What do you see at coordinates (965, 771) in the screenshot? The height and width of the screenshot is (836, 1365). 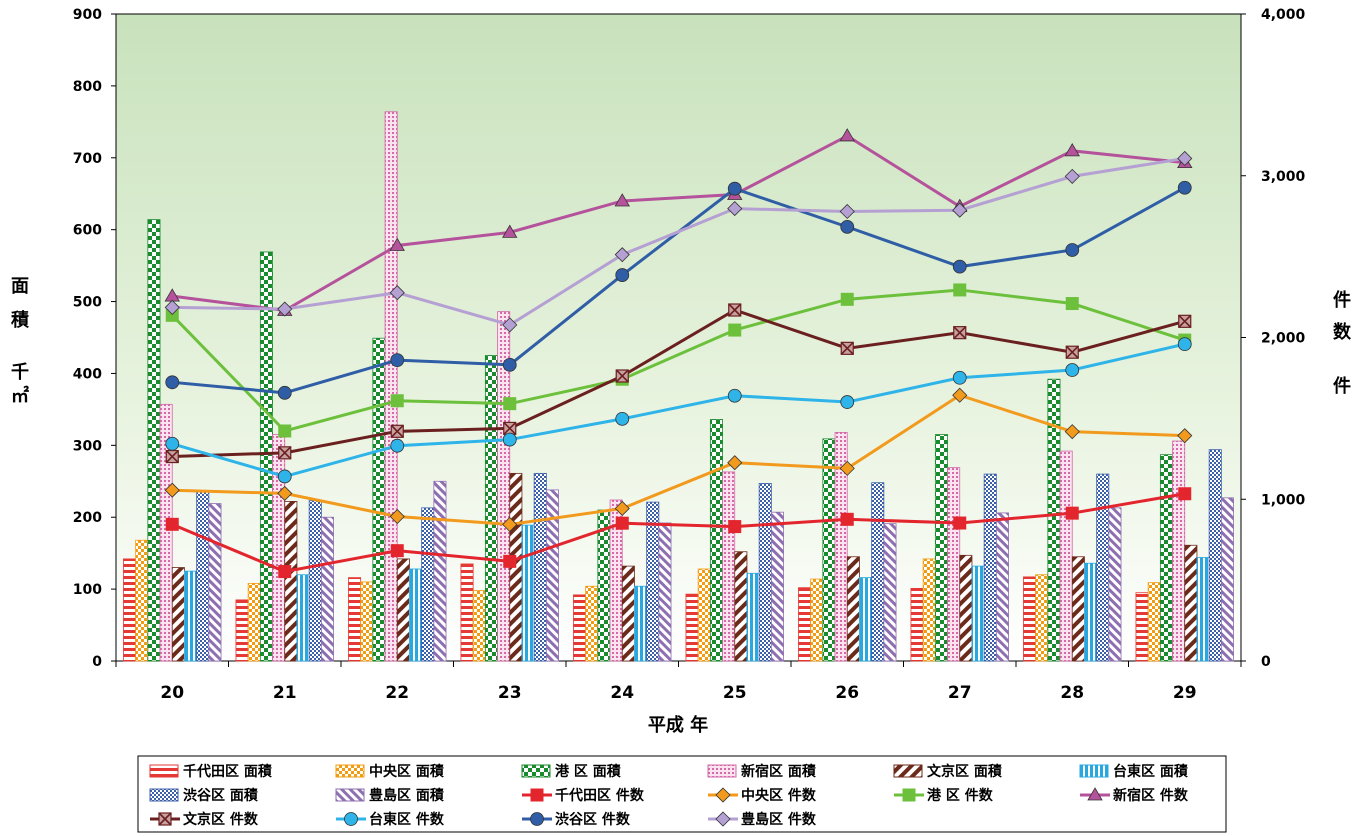 I see `legend-label: 文京区 面積` at bounding box center [965, 771].